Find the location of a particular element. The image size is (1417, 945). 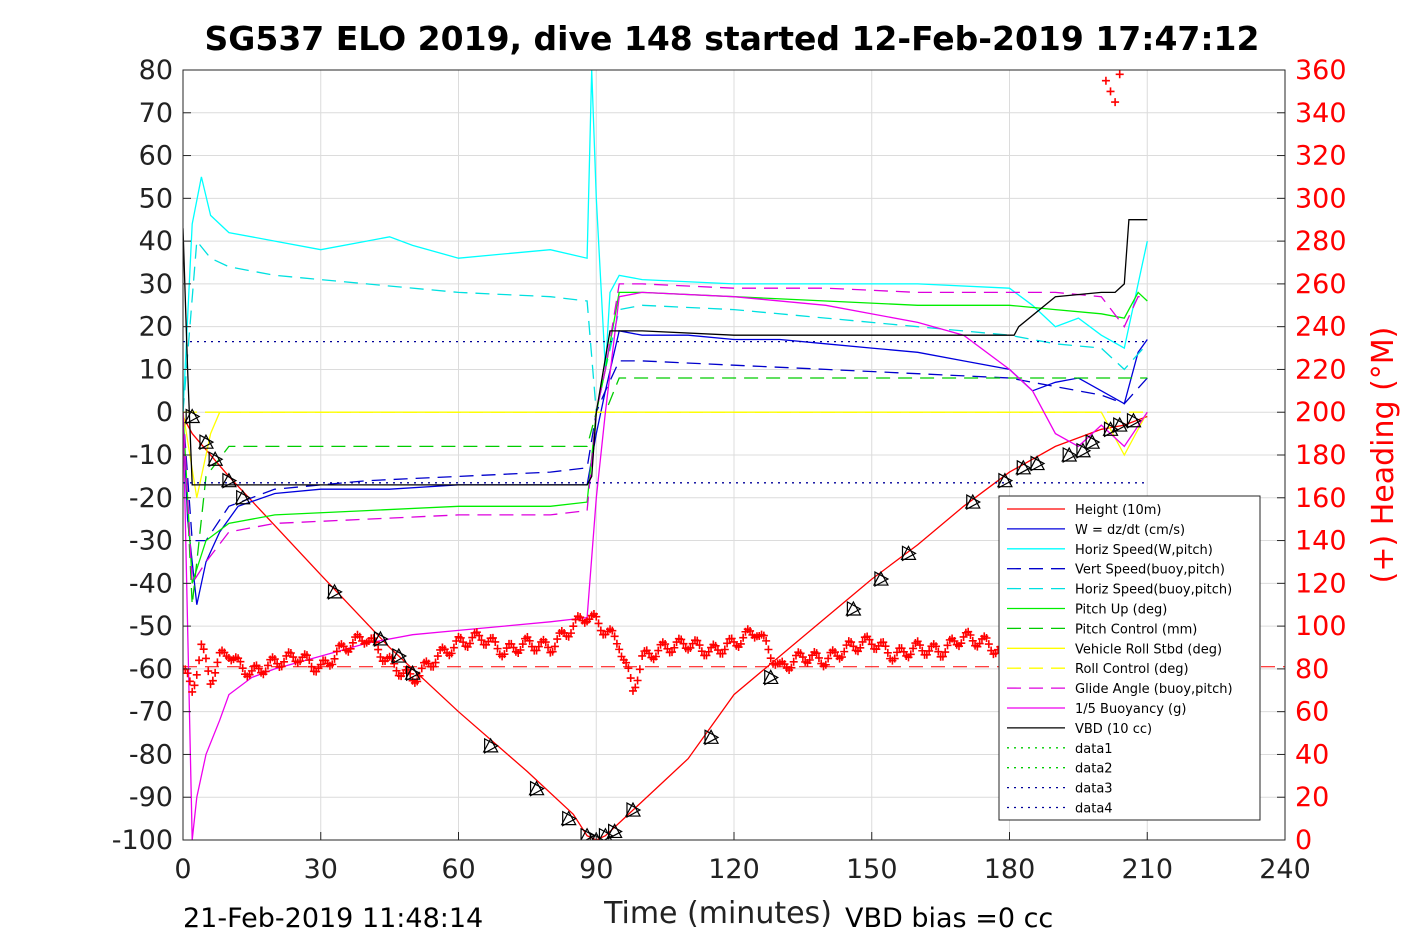

x-tick-label: 30 is located at coordinates (321, 869).